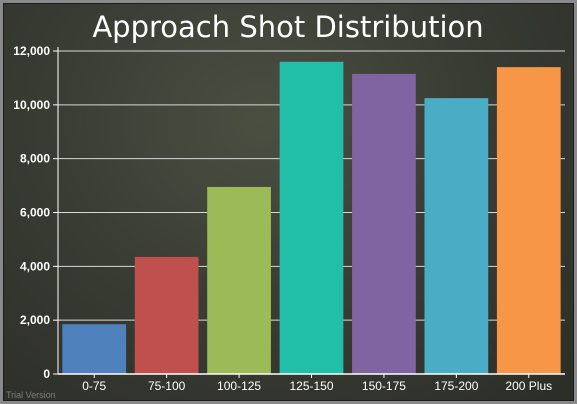  Describe the element at coordinates (239, 386) in the screenshot. I see `x-tick-label: 100-125` at that location.